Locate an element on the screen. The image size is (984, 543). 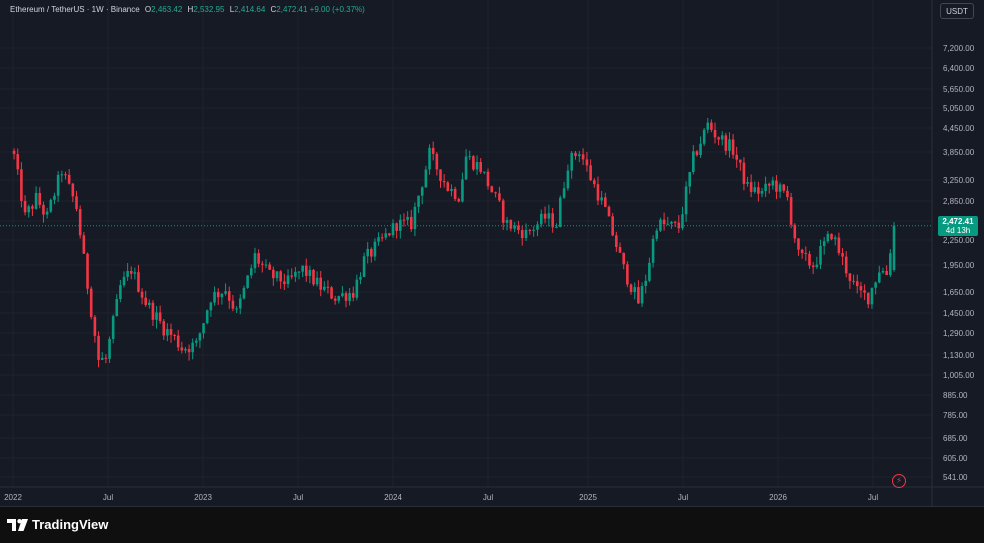
symbol-title: Ethereum / TetherUS · 1W · Binance is located at coordinates (75, 9).